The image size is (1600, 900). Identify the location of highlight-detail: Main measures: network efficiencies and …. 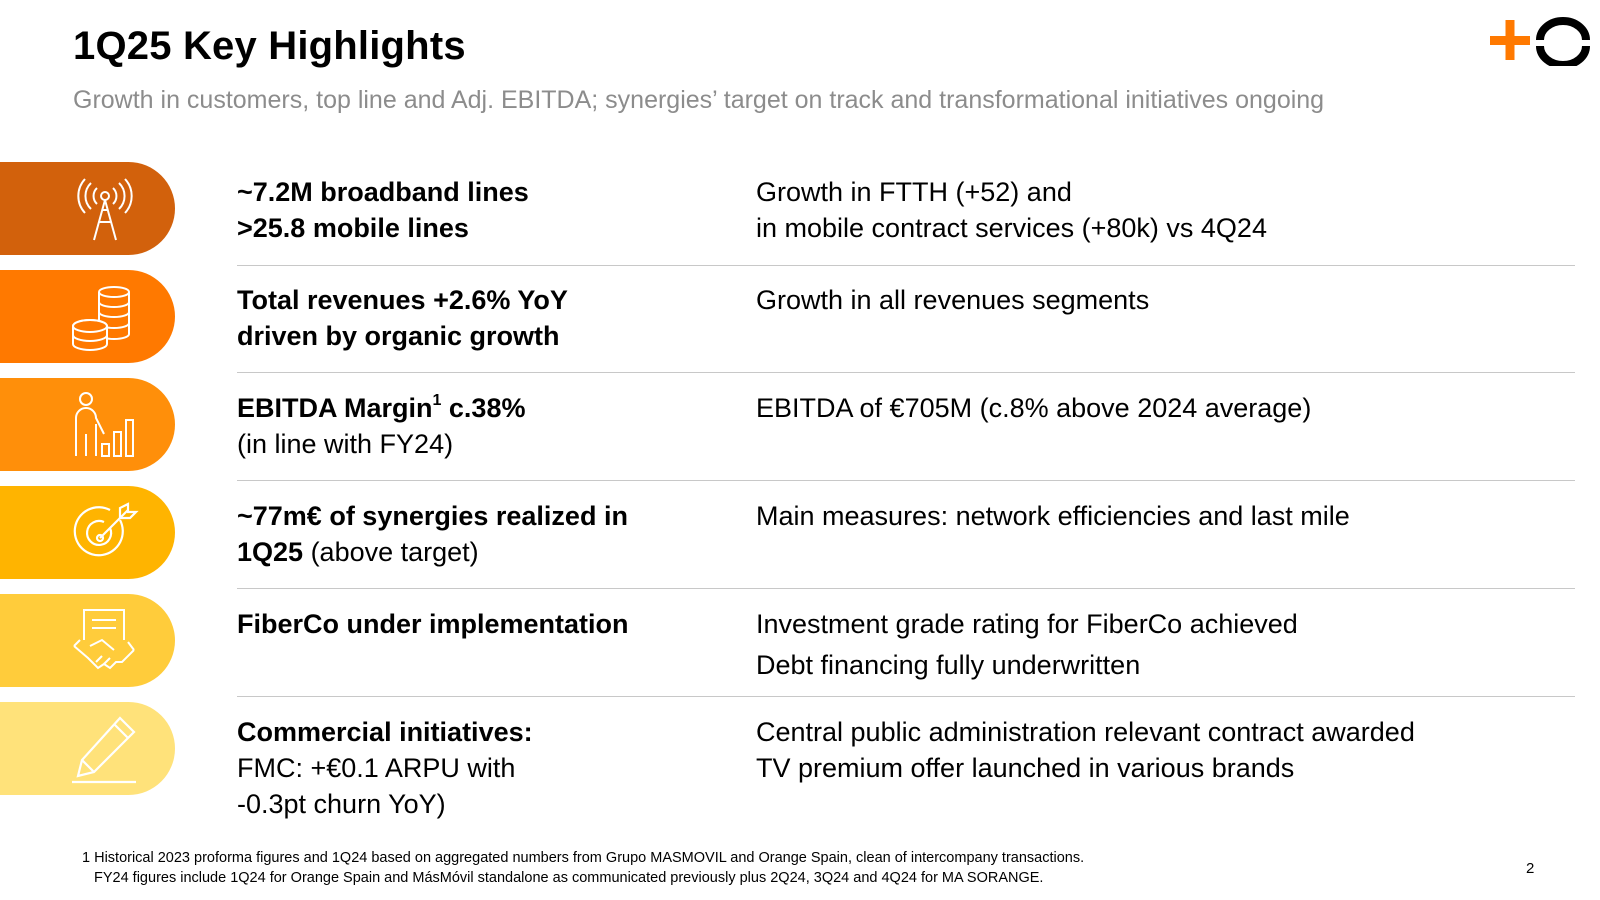
(1053, 516).